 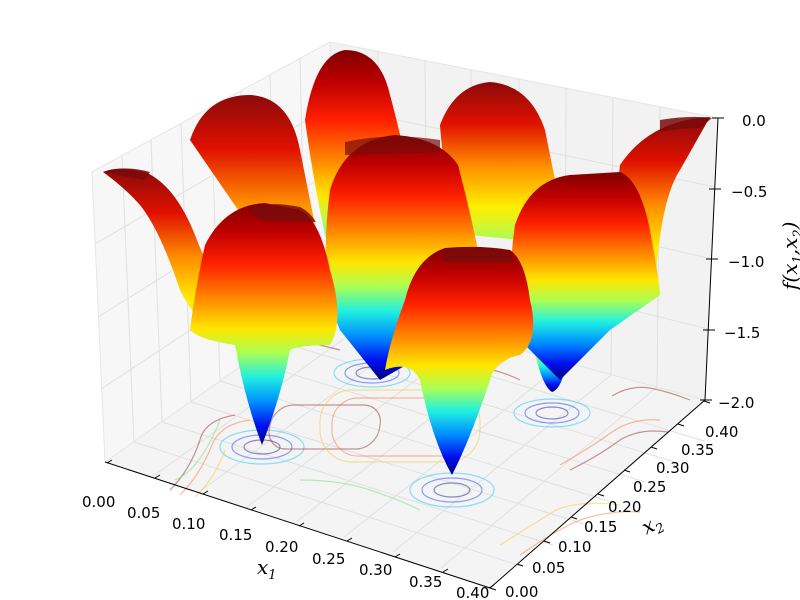 I want to click on z-tick-label: −1.0, so click(x=746, y=262).